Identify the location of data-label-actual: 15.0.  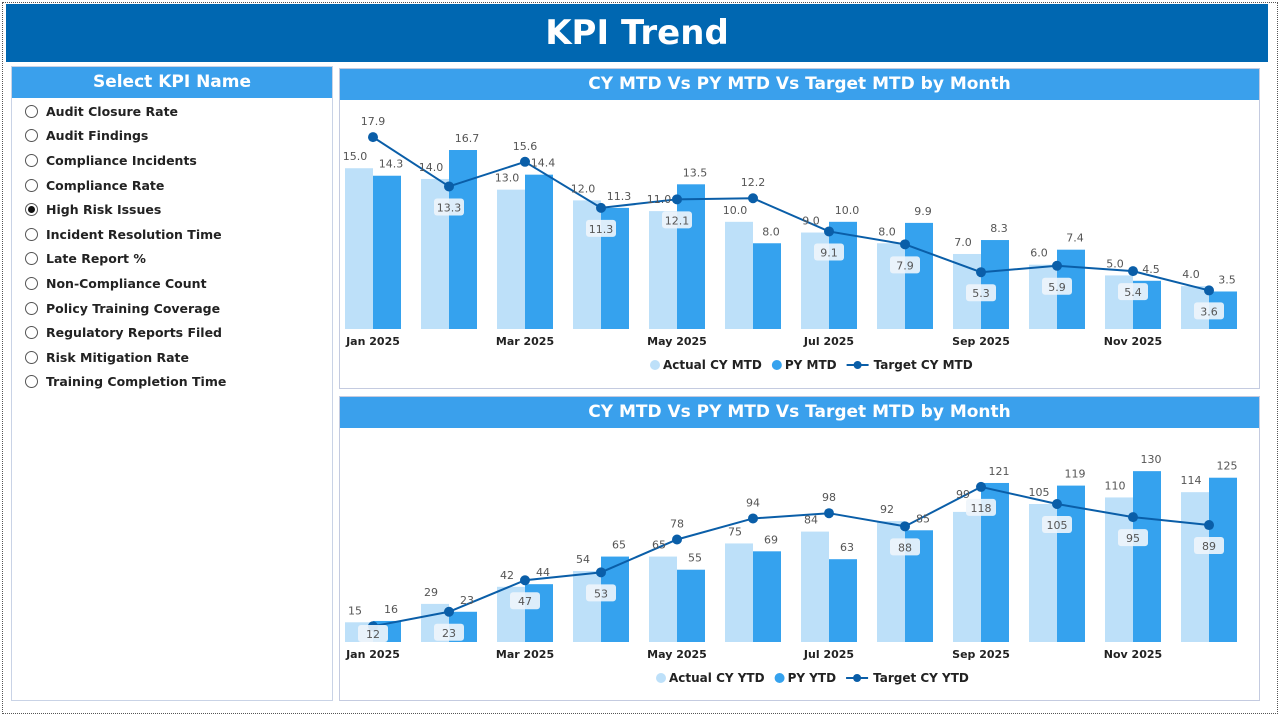
(355, 156).